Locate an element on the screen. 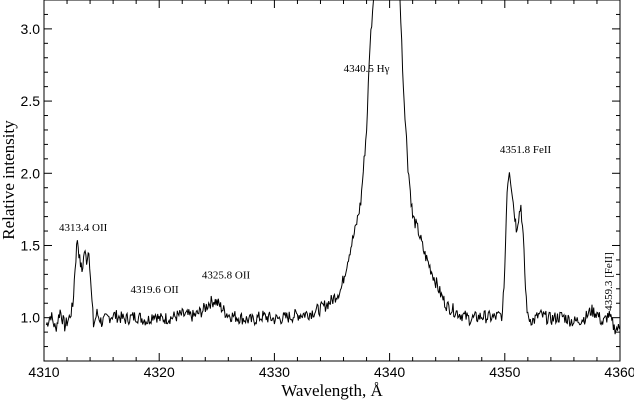  line-annotation: 4340.5 Hγ is located at coordinates (367, 69).